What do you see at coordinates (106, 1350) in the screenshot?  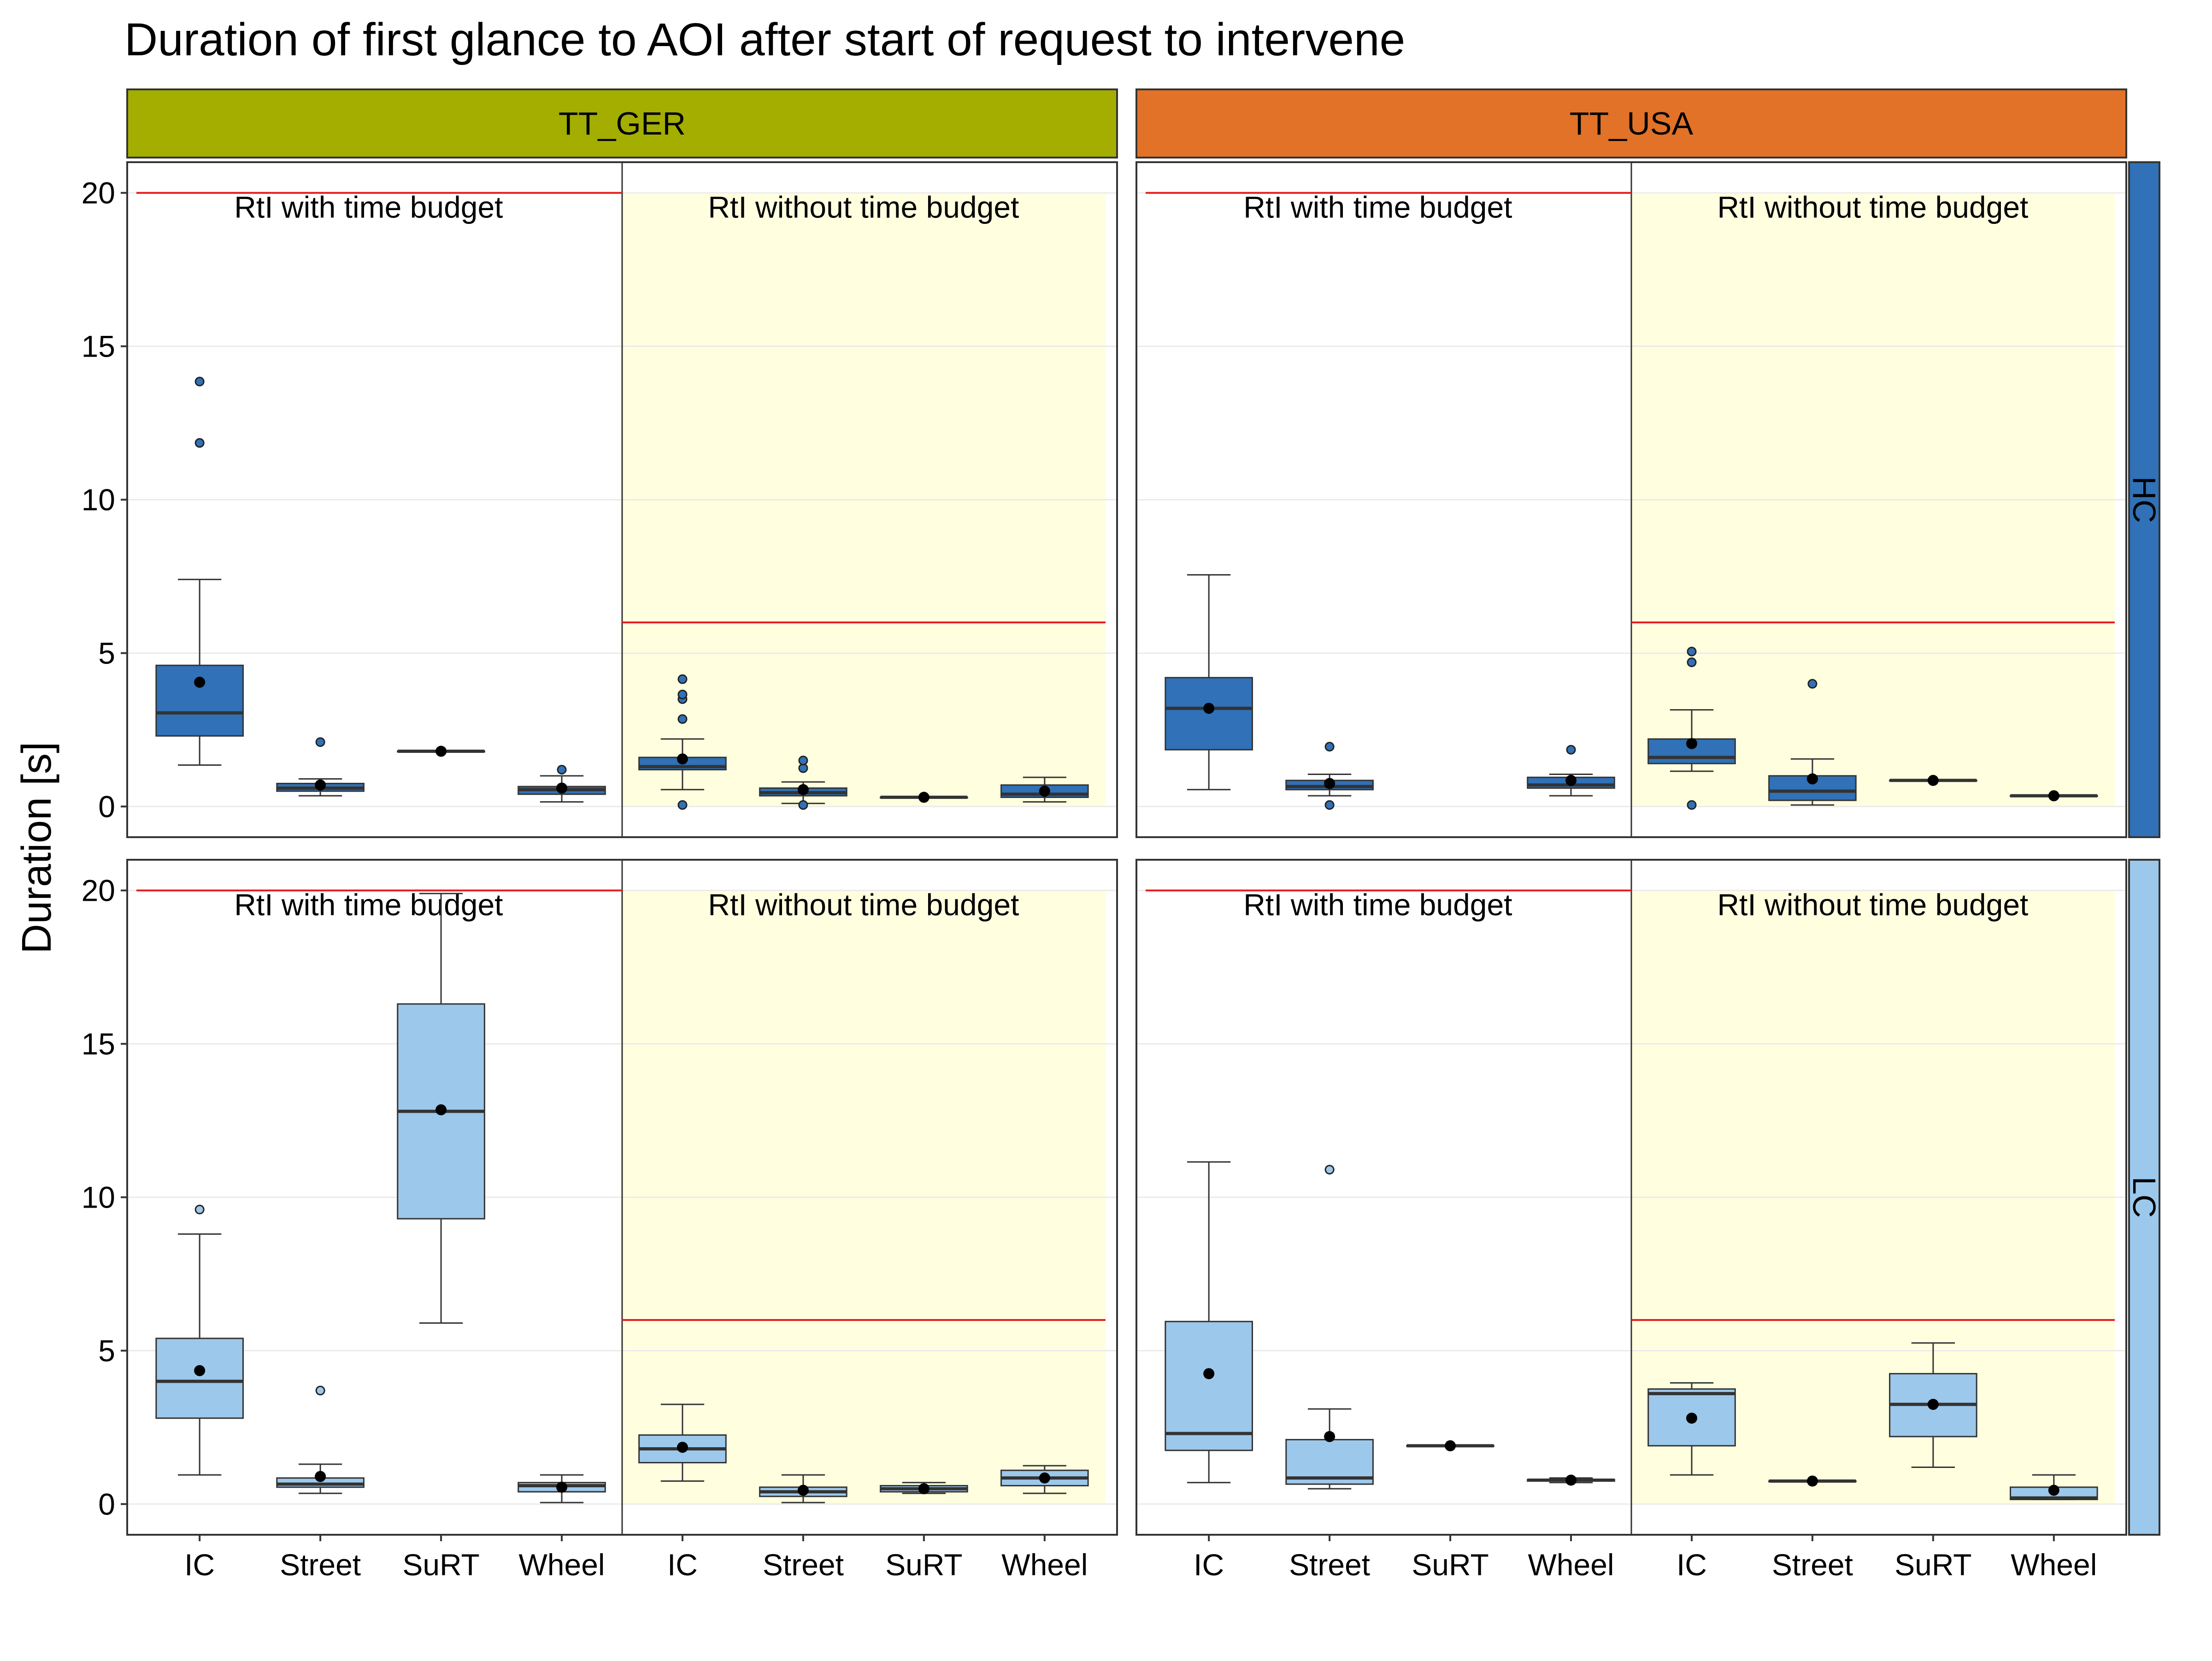 I see `y-tick-label: 5` at bounding box center [106, 1350].